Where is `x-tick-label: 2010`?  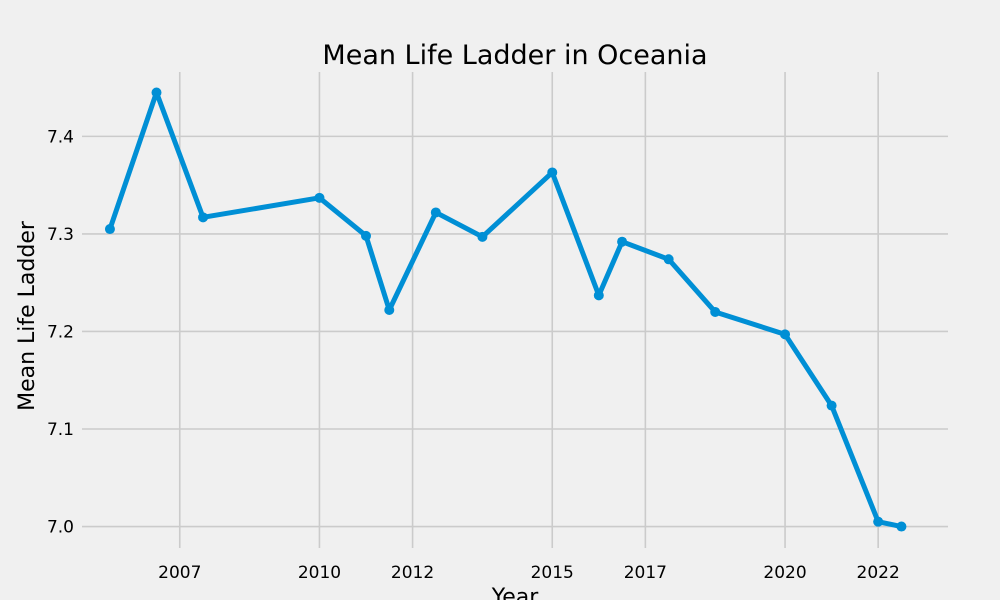 x-tick-label: 2010 is located at coordinates (319, 573).